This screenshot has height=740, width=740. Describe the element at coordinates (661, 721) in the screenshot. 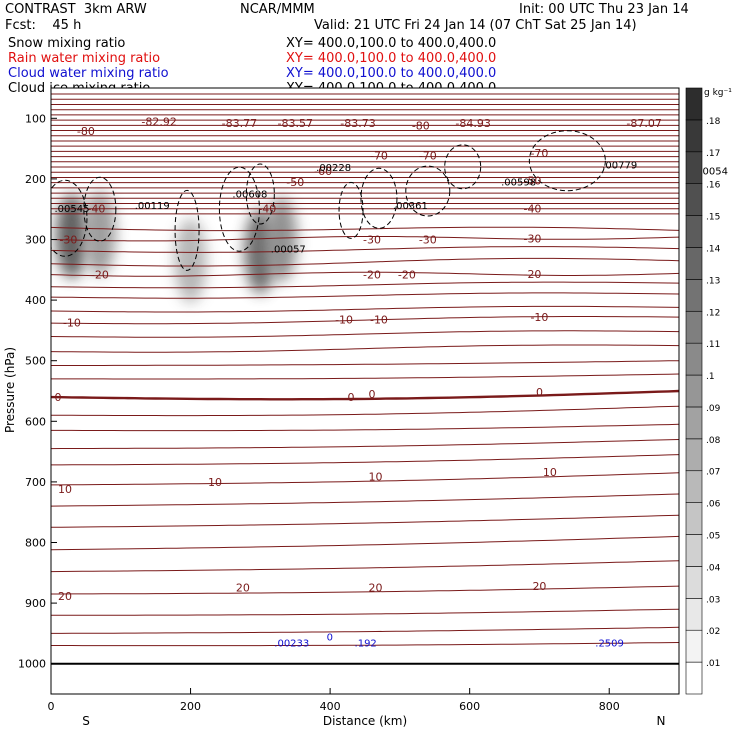

I see `orientation-north: N` at that location.